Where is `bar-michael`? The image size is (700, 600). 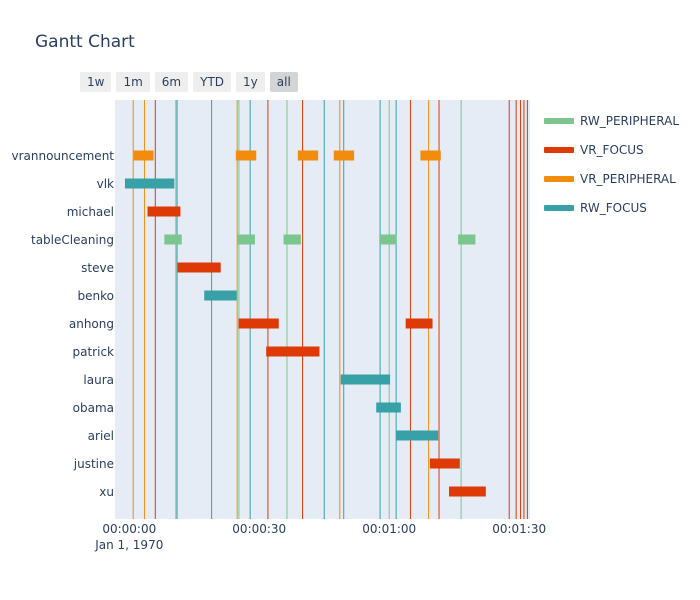 bar-michael is located at coordinates (164, 211).